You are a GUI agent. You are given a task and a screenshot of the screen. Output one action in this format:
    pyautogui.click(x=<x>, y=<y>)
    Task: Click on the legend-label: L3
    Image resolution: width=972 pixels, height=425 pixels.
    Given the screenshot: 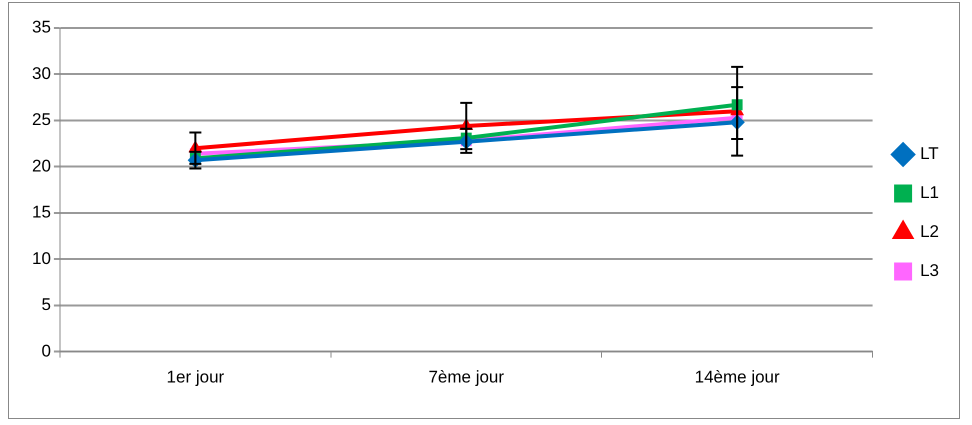 What is the action you would take?
    pyautogui.click(x=930, y=270)
    